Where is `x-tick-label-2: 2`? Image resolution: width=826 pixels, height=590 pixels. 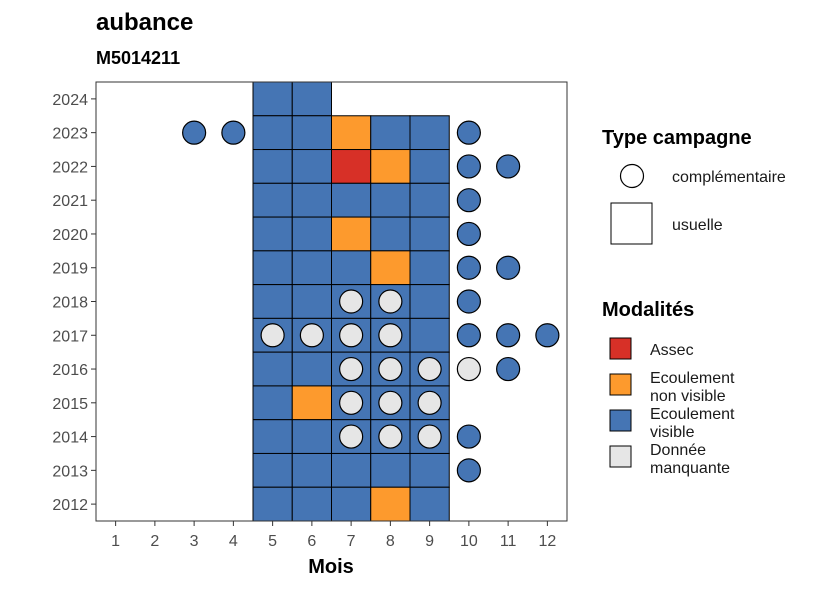
x-tick-label-2: 2 is located at coordinates (154, 541).